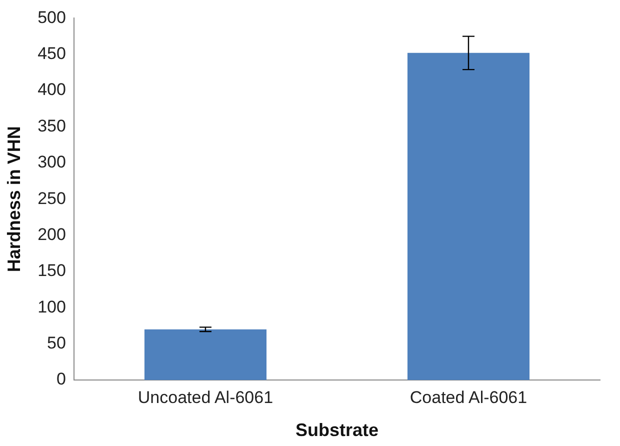 This screenshot has width=620, height=446. Describe the element at coordinates (14, 199) in the screenshot. I see `y-axis-title: Hardness in VHN` at that location.